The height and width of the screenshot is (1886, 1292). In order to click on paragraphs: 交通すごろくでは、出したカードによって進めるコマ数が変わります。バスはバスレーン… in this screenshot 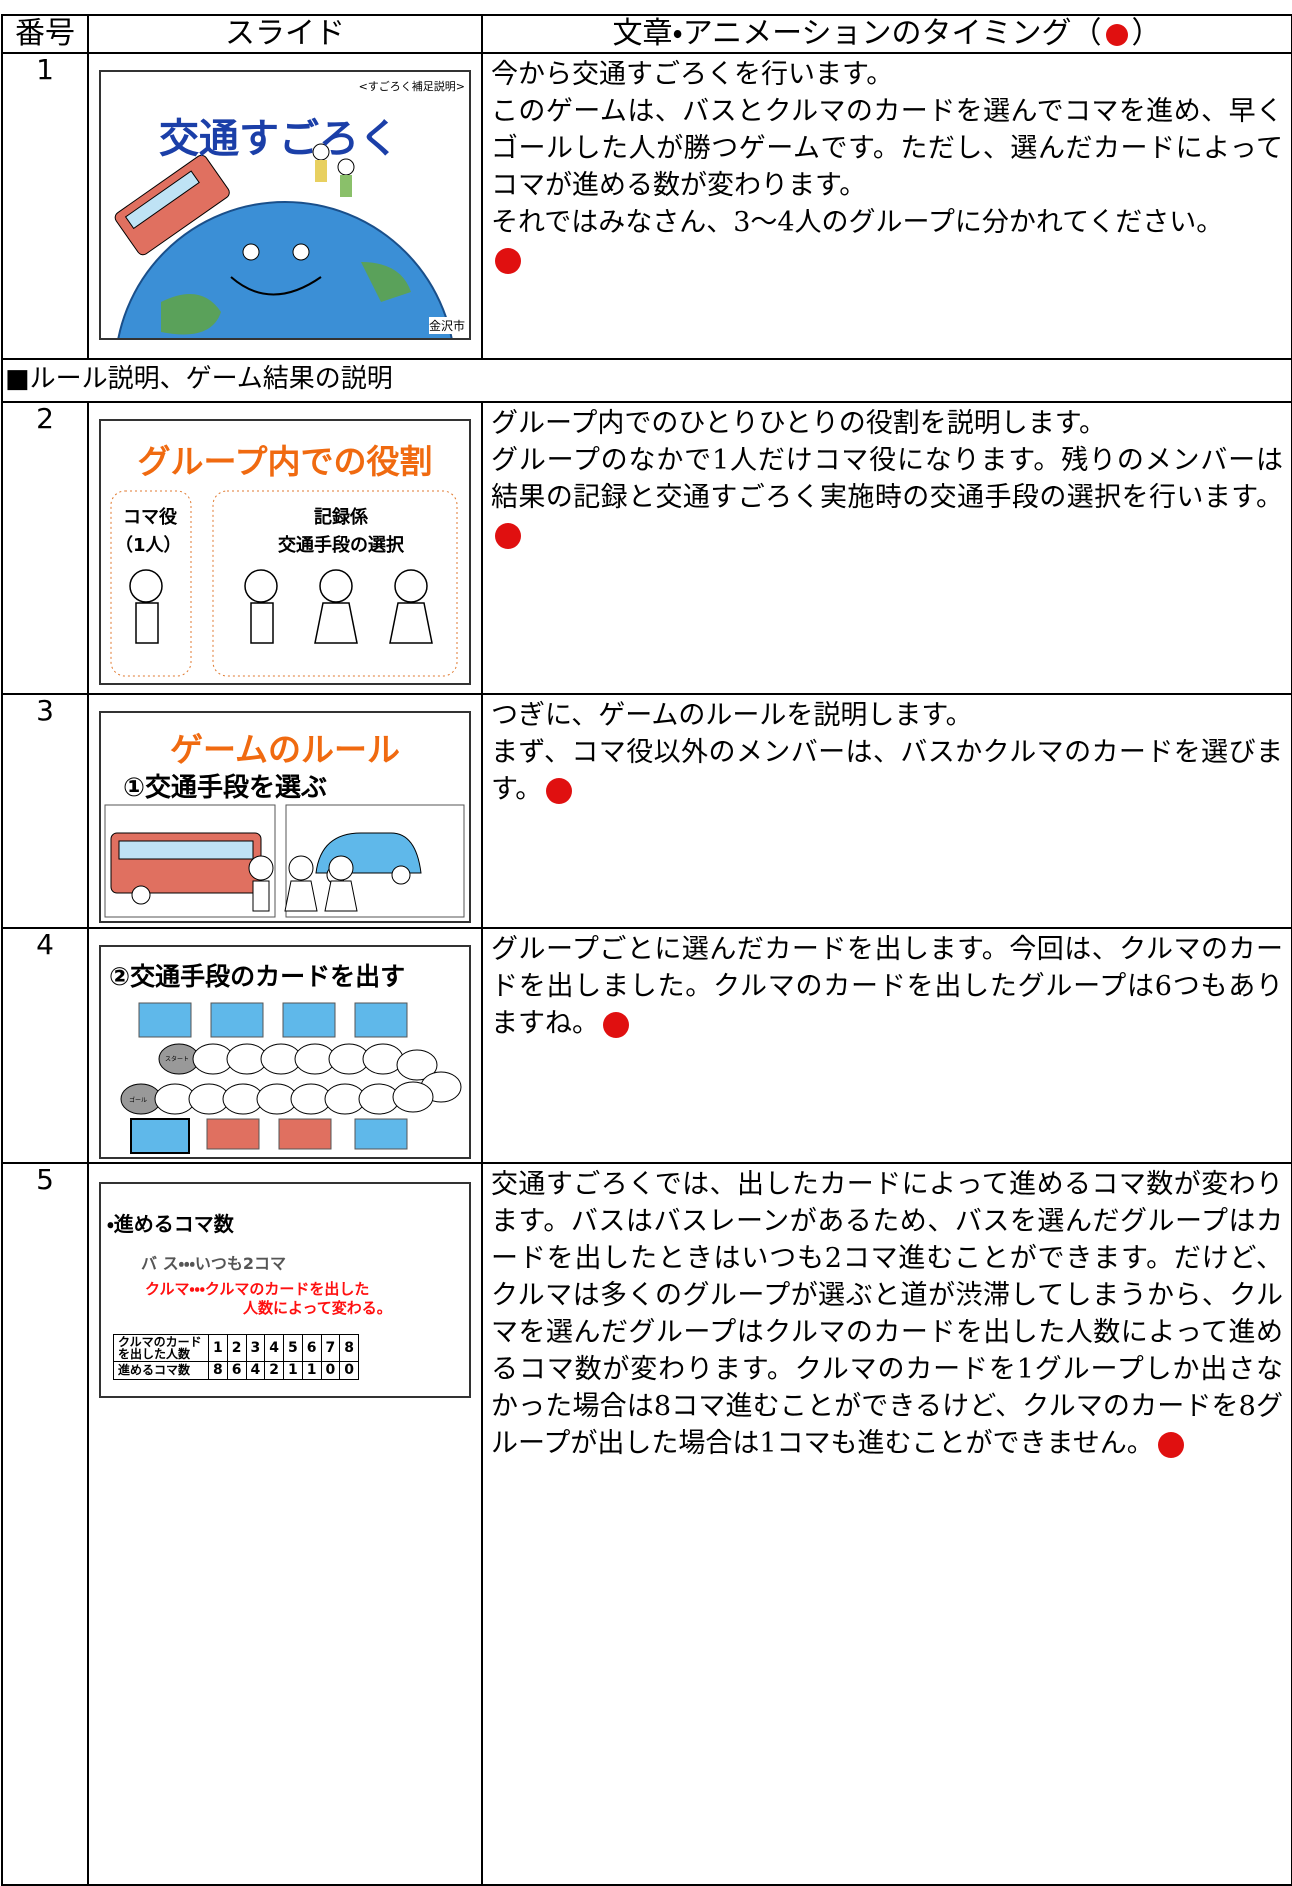, I will do `click(887, 1314)`.